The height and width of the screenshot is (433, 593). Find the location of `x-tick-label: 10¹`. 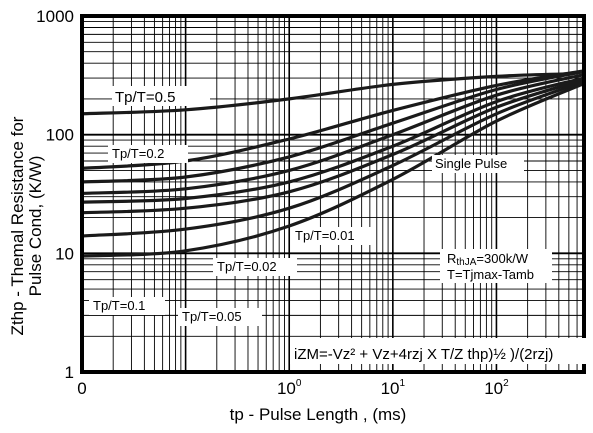

x-tick-label: 10¹ is located at coordinates (393, 388).